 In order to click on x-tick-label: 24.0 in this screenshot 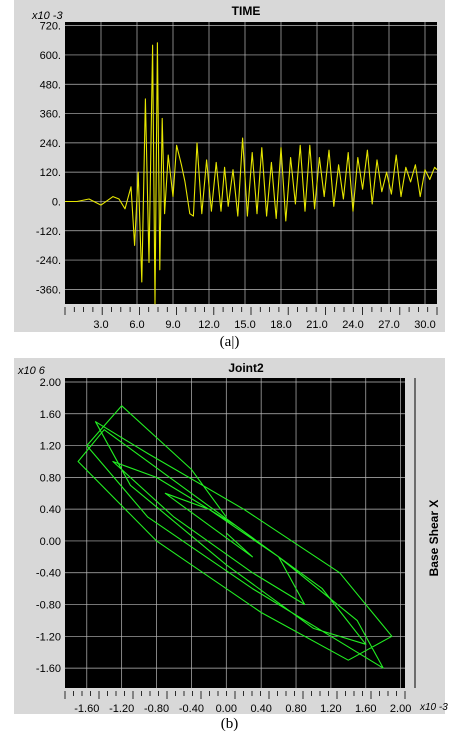, I will do `click(352, 325)`.